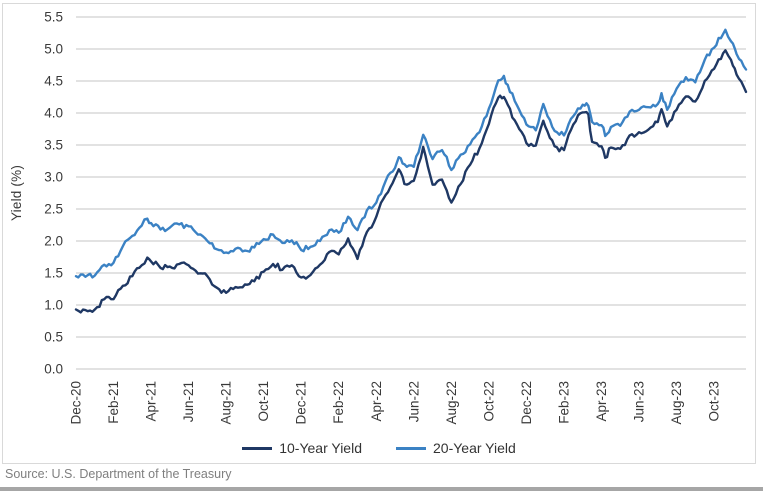  What do you see at coordinates (53, 49) in the screenshot?
I see `y-tick-label: 5.0` at bounding box center [53, 49].